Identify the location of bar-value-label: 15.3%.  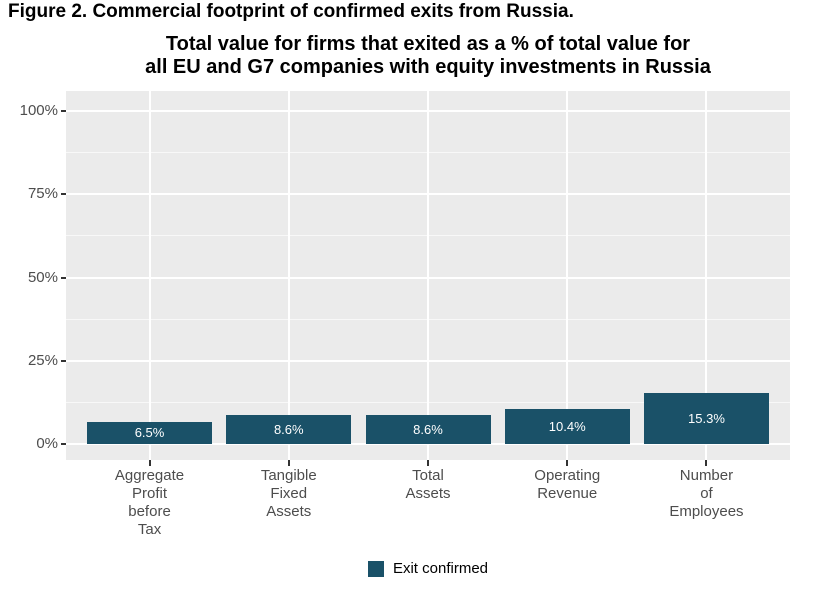
(706, 418).